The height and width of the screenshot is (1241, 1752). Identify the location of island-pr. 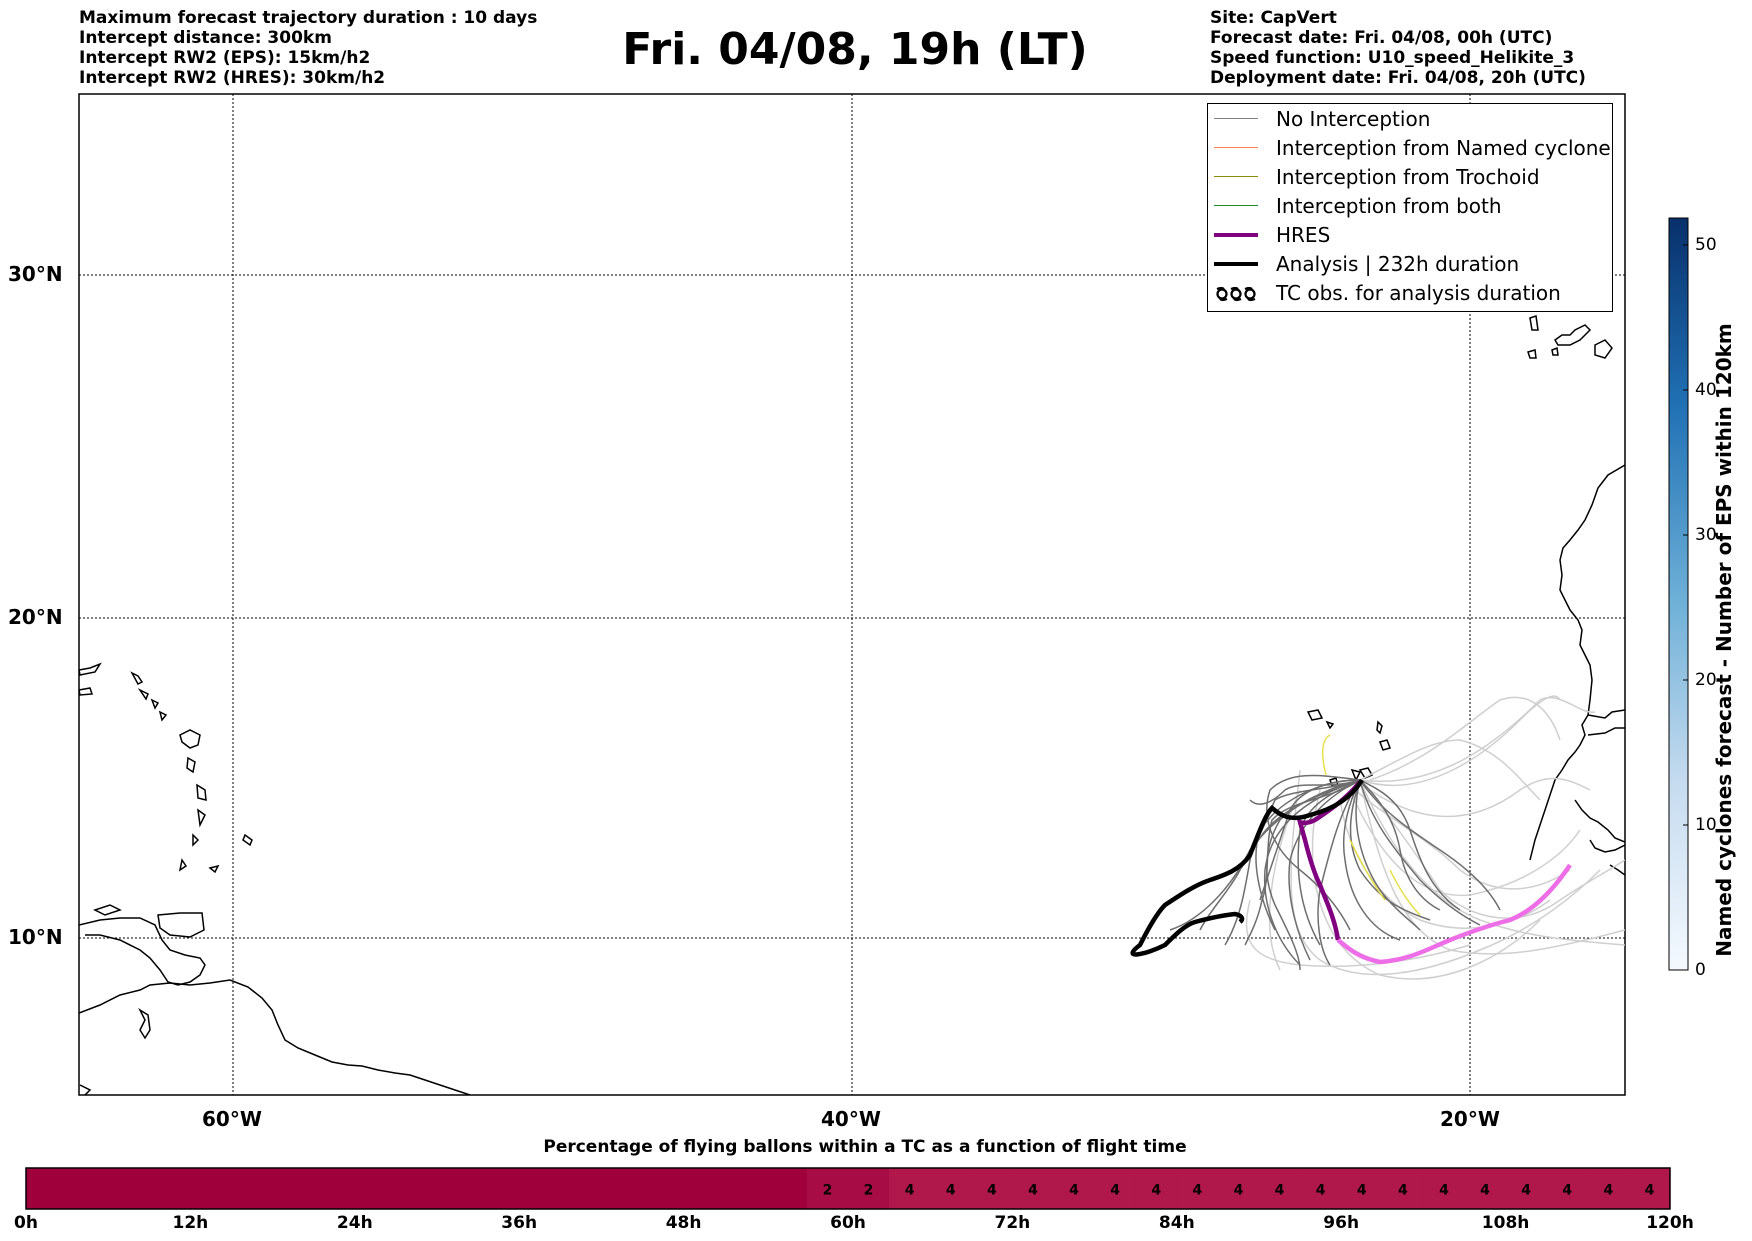
(90, 669).